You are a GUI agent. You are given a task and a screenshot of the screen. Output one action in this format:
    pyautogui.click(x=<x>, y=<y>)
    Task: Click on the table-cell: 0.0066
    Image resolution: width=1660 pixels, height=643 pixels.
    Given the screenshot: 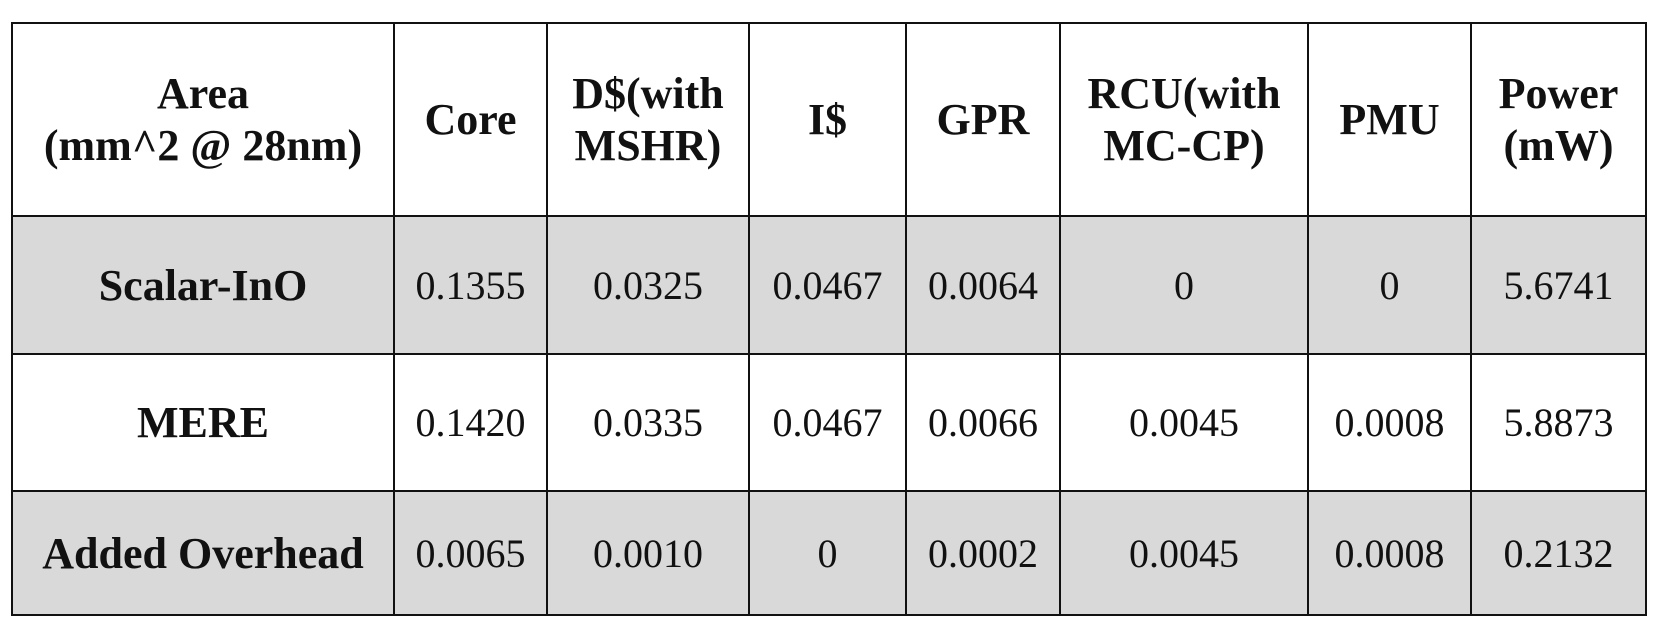 What is the action you would take?
    pyautogui.click(x=983, y=422)
    